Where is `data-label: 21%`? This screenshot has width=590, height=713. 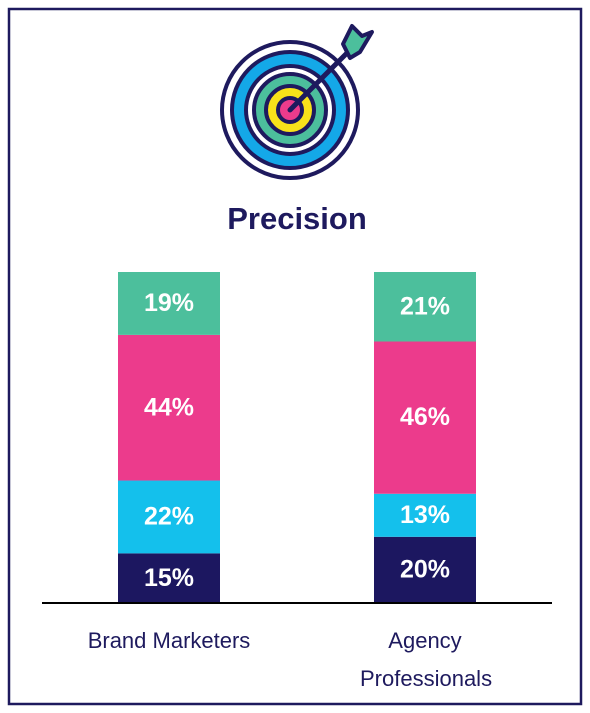 data-label: 21% is located at coordinates (425, 306).